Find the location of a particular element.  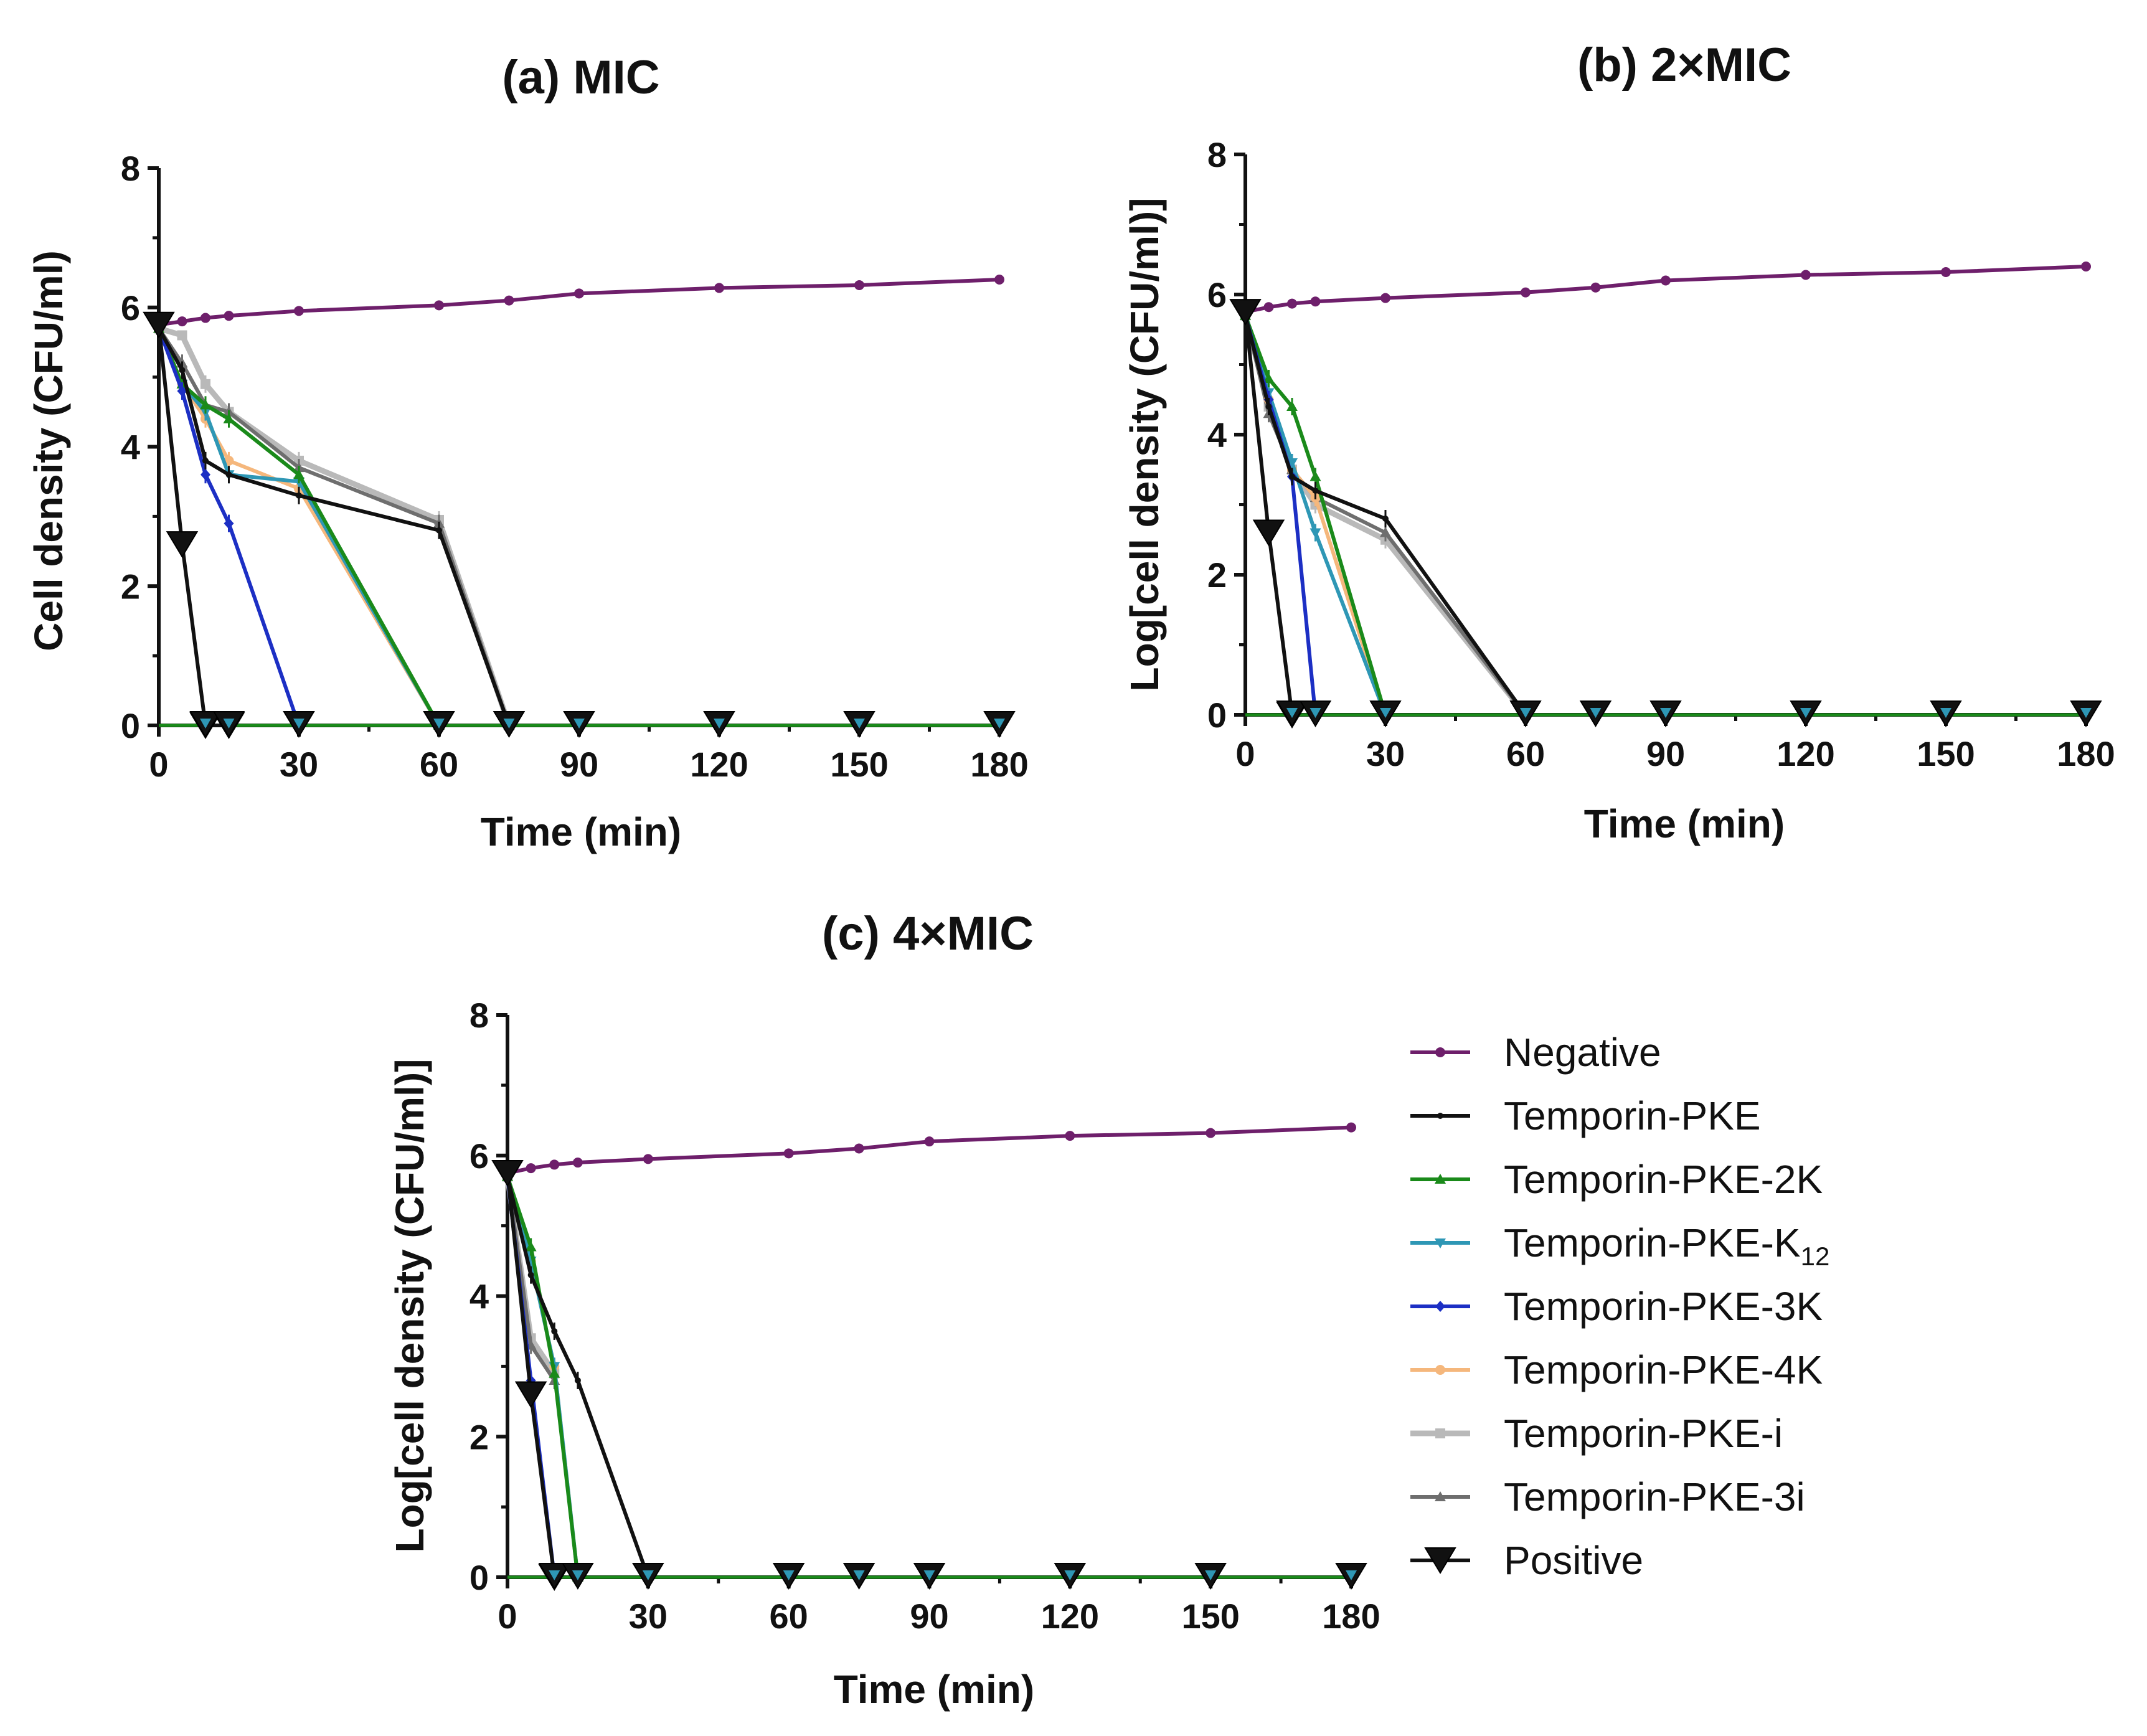

legend-label-text: Temporin-PKE-4K is located at coordinates (1663, 1369).